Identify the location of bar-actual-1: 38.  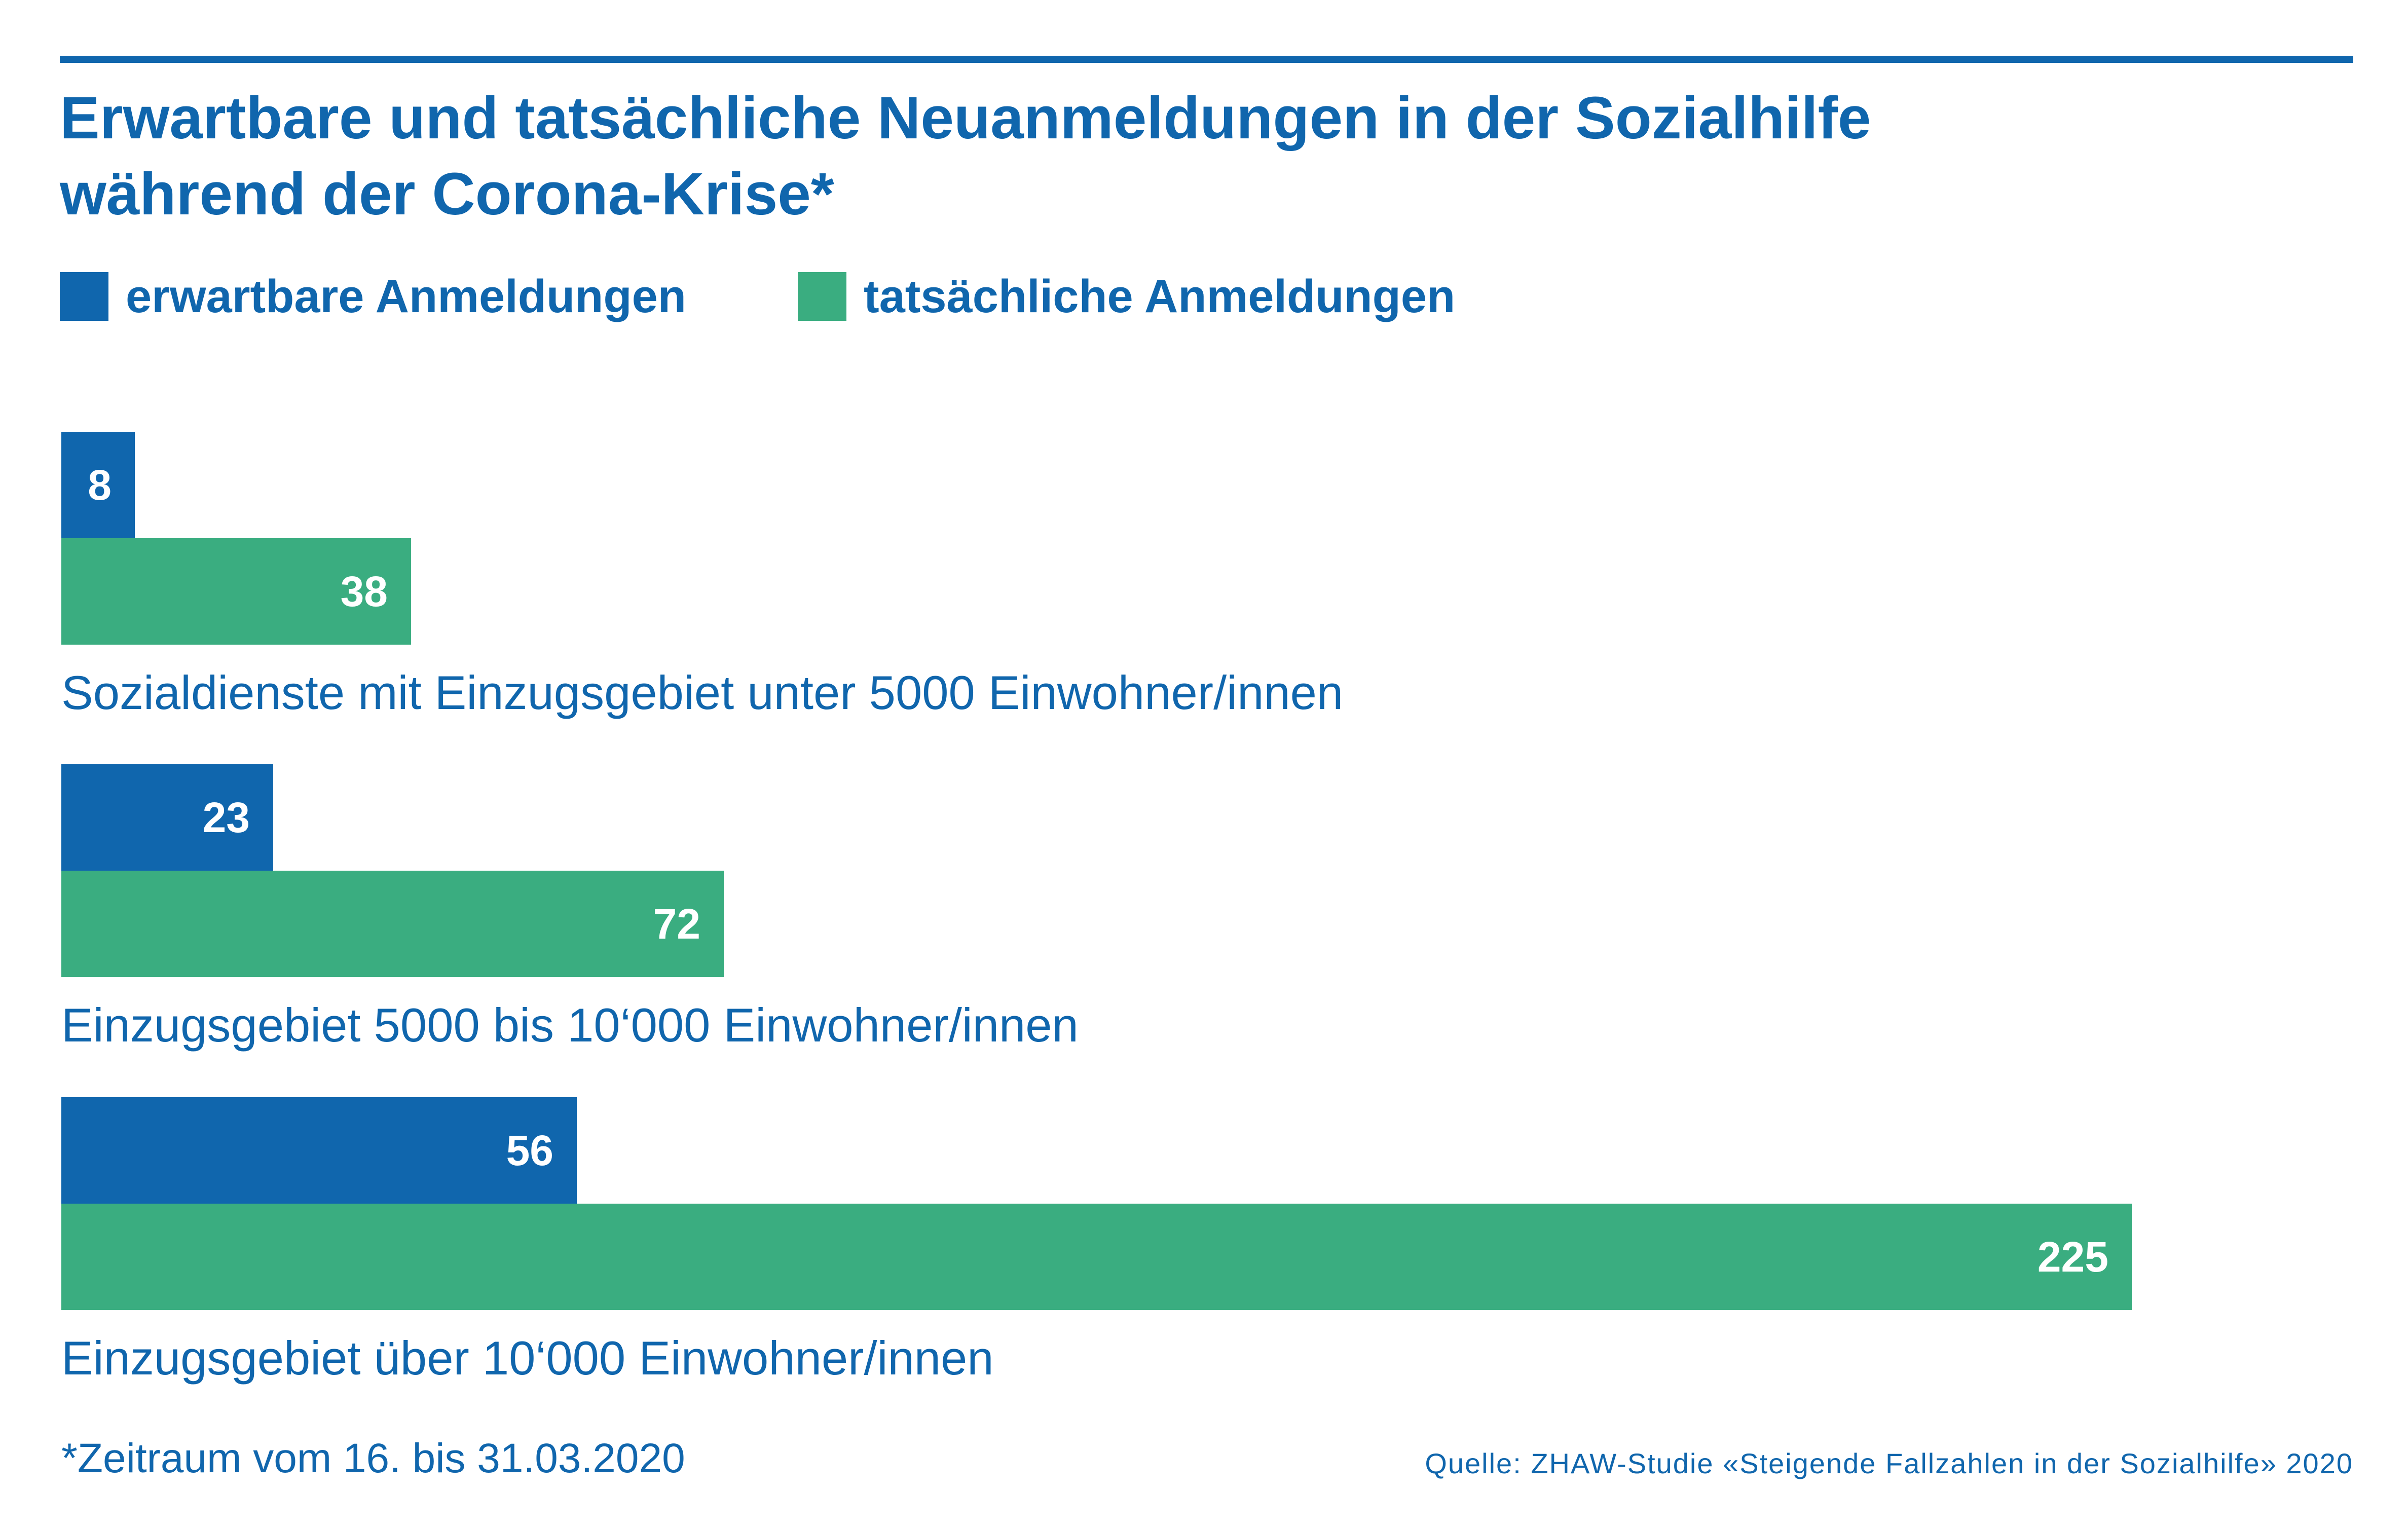
(236, 591).